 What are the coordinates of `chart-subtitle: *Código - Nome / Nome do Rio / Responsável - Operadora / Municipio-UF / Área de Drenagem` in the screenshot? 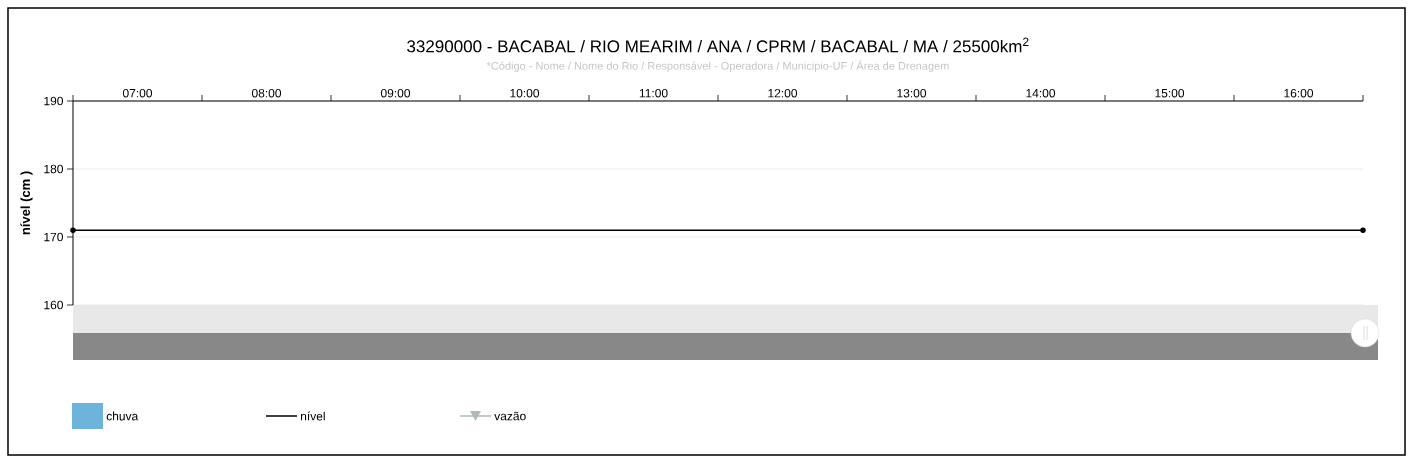 It's located at (717, 66).